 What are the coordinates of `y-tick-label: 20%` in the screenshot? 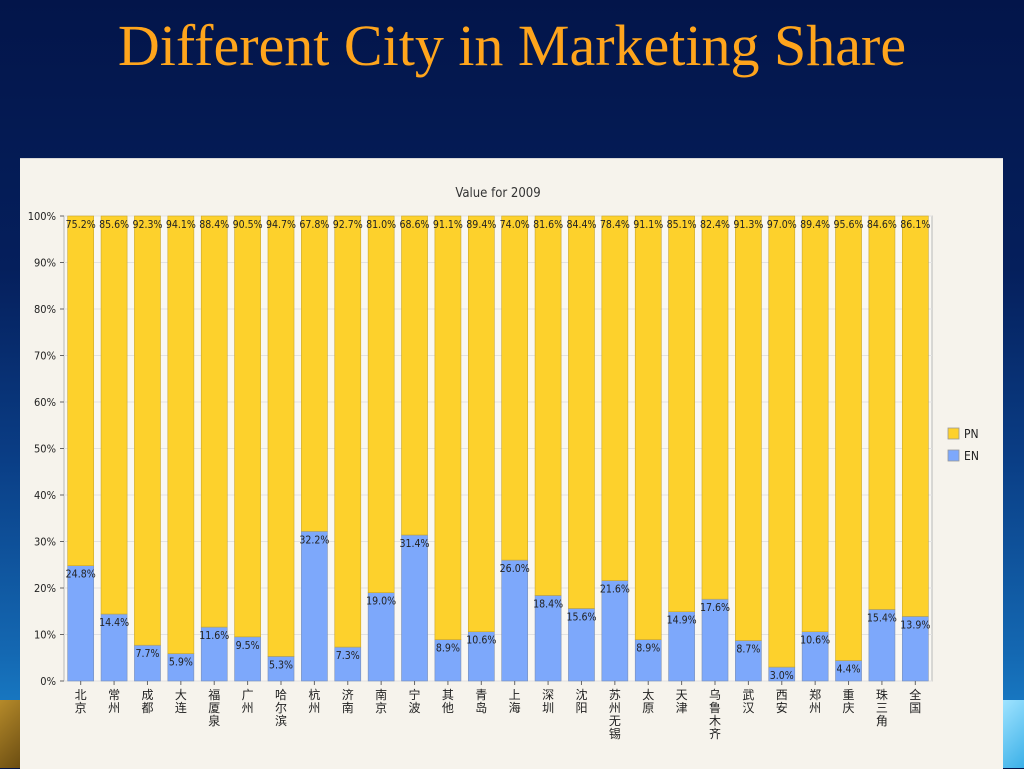 It's located at (45, 588).